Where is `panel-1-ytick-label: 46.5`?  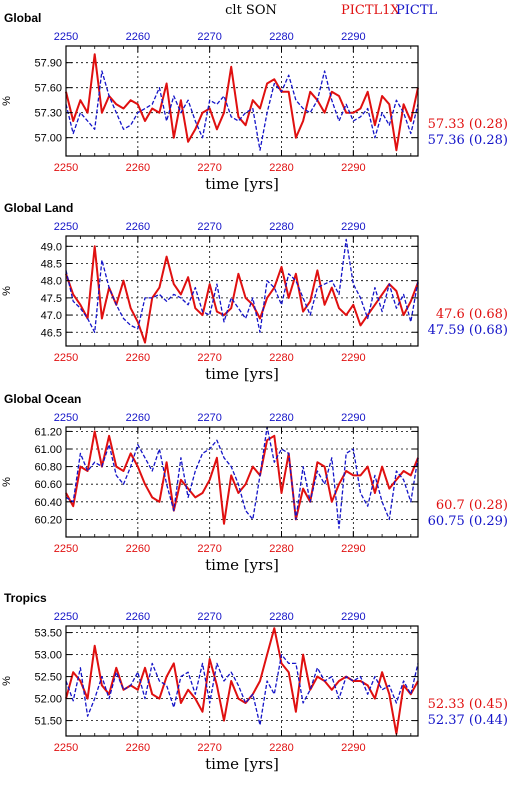 panel-1-ytick-label: 46.5 is located at coordinates (51, 333).